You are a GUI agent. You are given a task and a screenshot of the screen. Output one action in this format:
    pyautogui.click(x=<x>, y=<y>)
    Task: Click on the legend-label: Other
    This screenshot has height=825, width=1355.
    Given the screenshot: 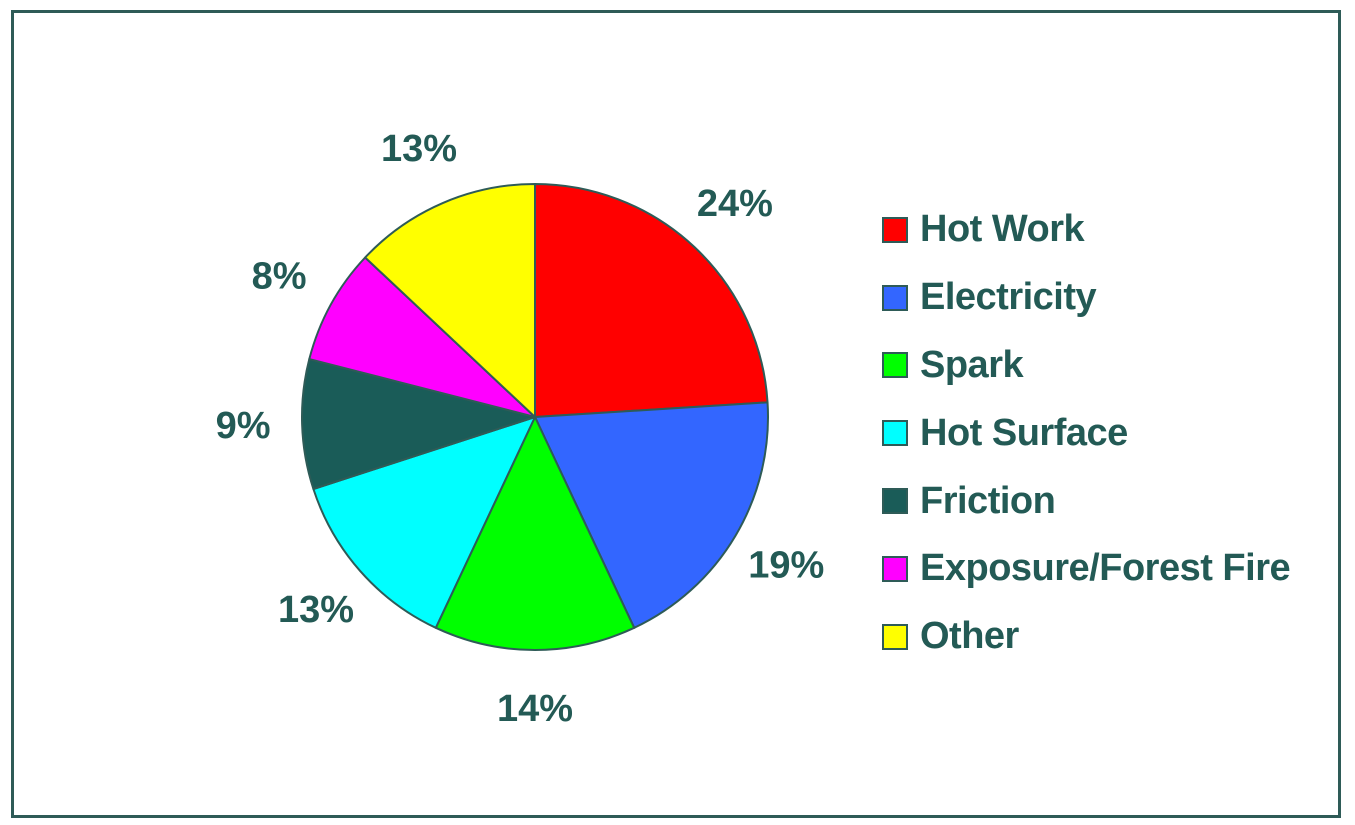 What is the action you would take?
    pyautogui.click(x=969, y=636)
    